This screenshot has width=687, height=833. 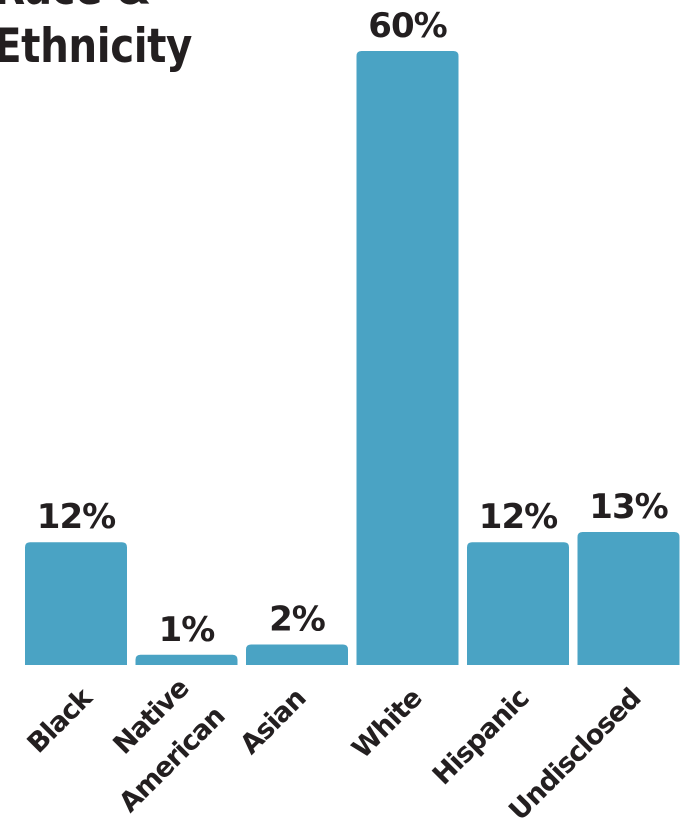 What do you see at coordinates (387, 724) in the screenshot?
I see `category-label-white: White` at bounding box center [387, 724].